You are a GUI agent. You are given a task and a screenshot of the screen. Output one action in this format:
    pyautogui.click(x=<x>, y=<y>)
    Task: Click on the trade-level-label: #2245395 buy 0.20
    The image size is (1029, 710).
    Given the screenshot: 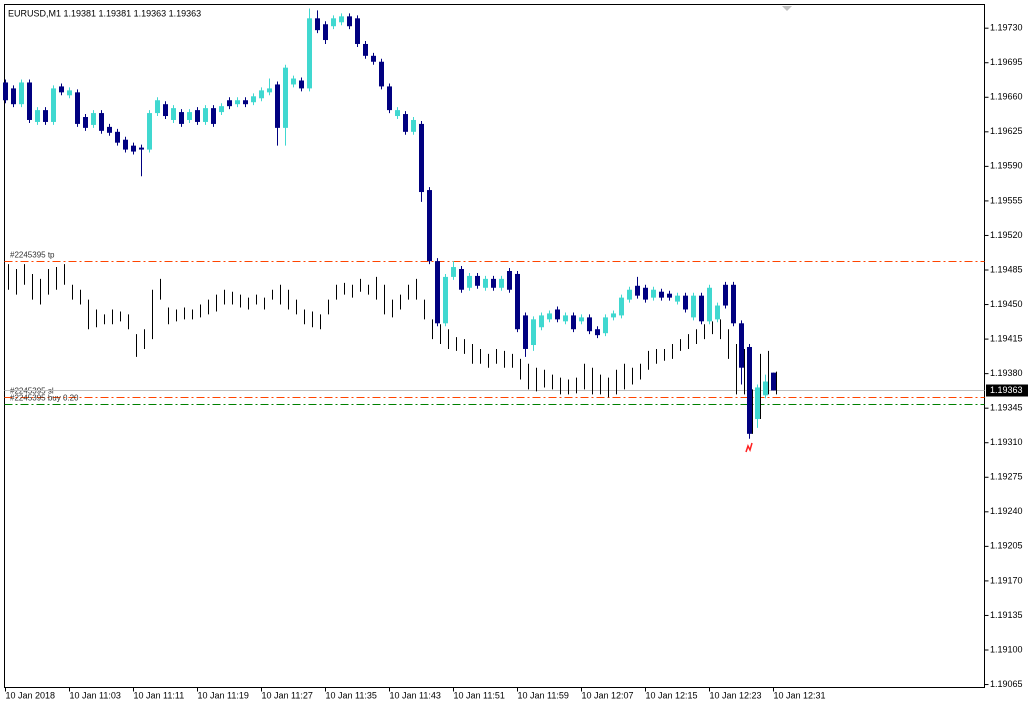 What is the action you would take?
    pyautogui.click(x=44, y=398)
    